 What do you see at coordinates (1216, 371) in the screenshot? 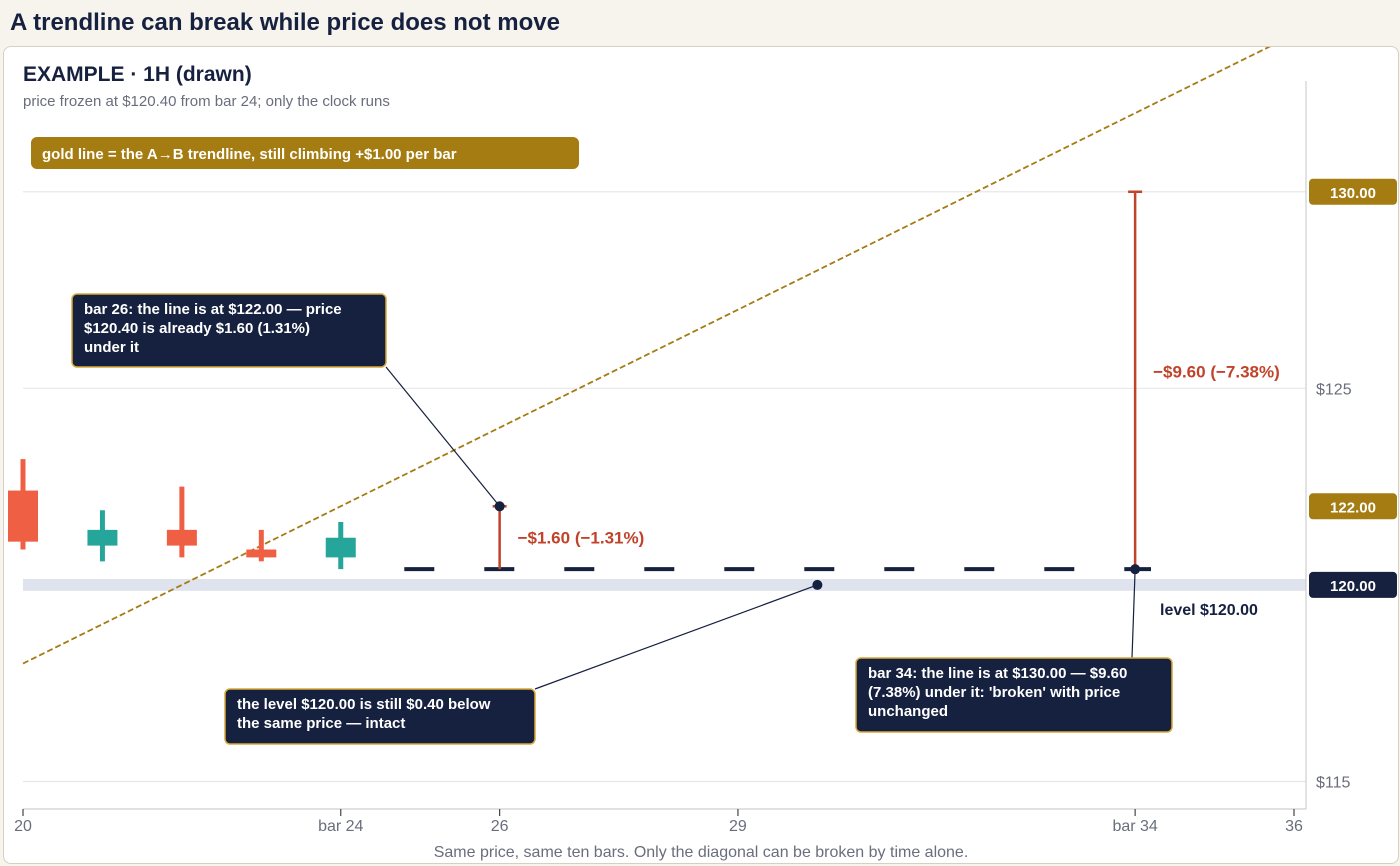
I see `gap-label: −$9.60 (−7.38%)` at bounding box center [1216, 371].